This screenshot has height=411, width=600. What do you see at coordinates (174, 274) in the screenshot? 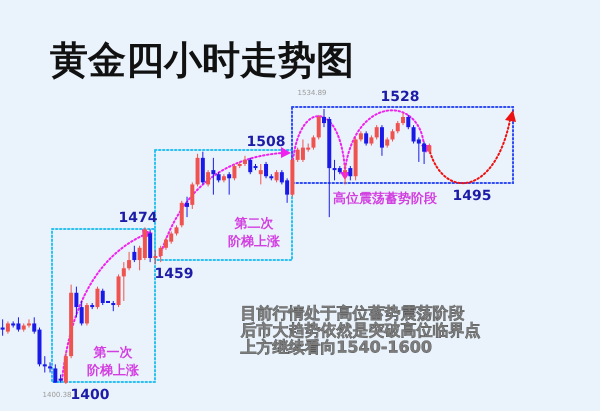
I see `annotation: 1459` at bounding box center [174, 274].